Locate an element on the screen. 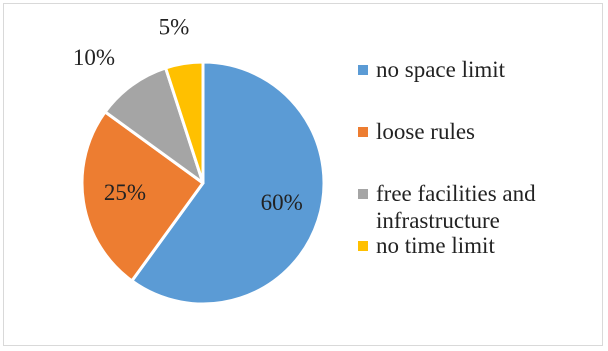 This screenshot has width=608, height=351. legend-label: loose rules is located at coordinates (426, 131).